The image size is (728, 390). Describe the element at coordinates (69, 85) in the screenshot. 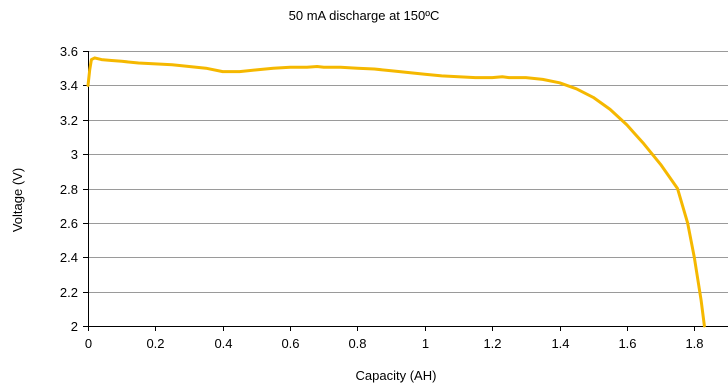

I see `y-tick-label: 3.4` at that location.